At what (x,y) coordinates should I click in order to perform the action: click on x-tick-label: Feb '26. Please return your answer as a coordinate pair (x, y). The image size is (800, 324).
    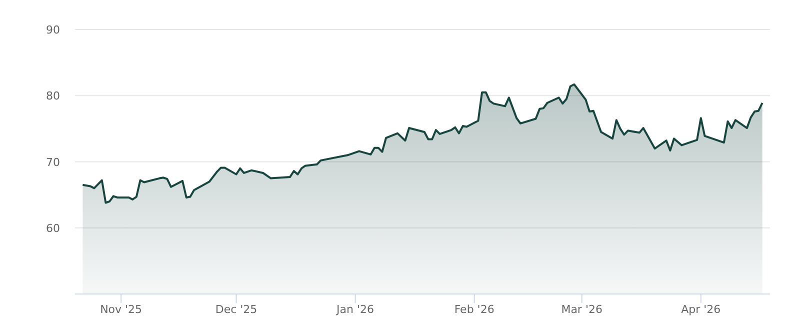
    Looking at the image, I should click on (474, 309).